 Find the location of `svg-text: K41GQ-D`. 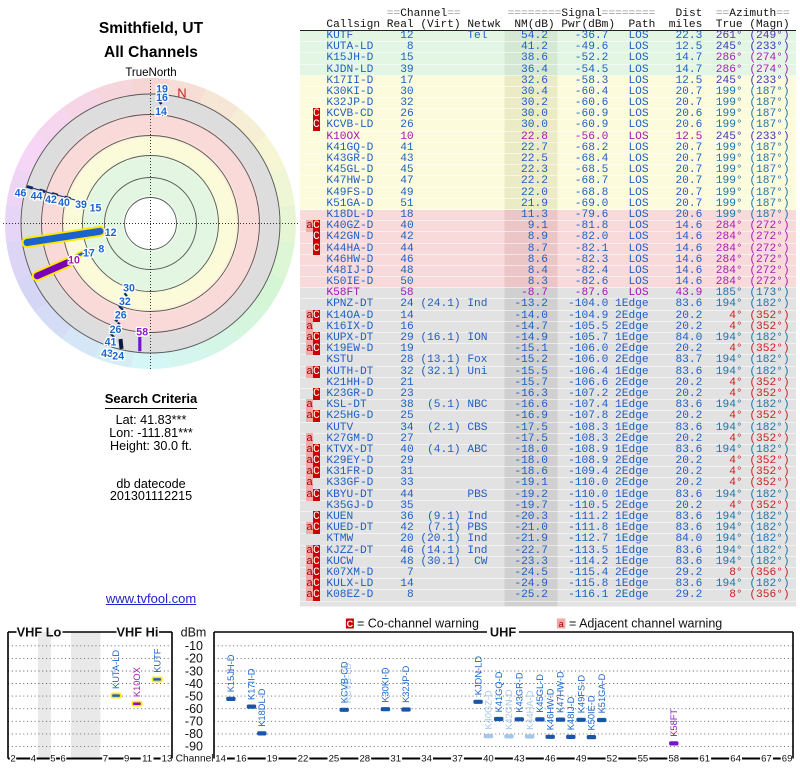

svg-text: K41GQ-D is located at coordinates (499, 691).